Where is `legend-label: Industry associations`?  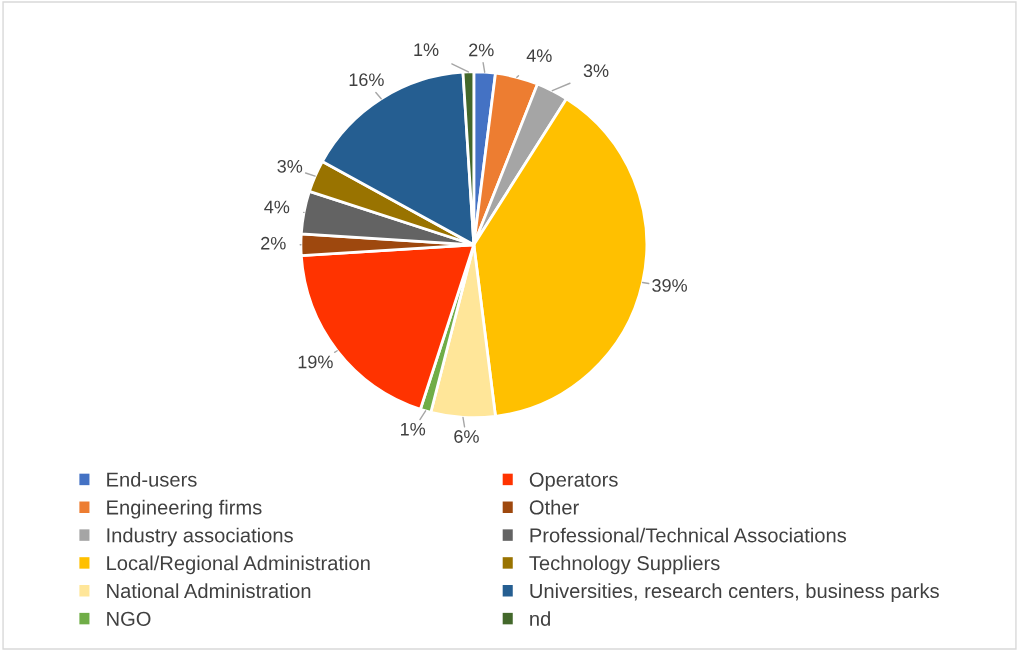 legend-label: Industry associations is located at coordinates (200, 537).